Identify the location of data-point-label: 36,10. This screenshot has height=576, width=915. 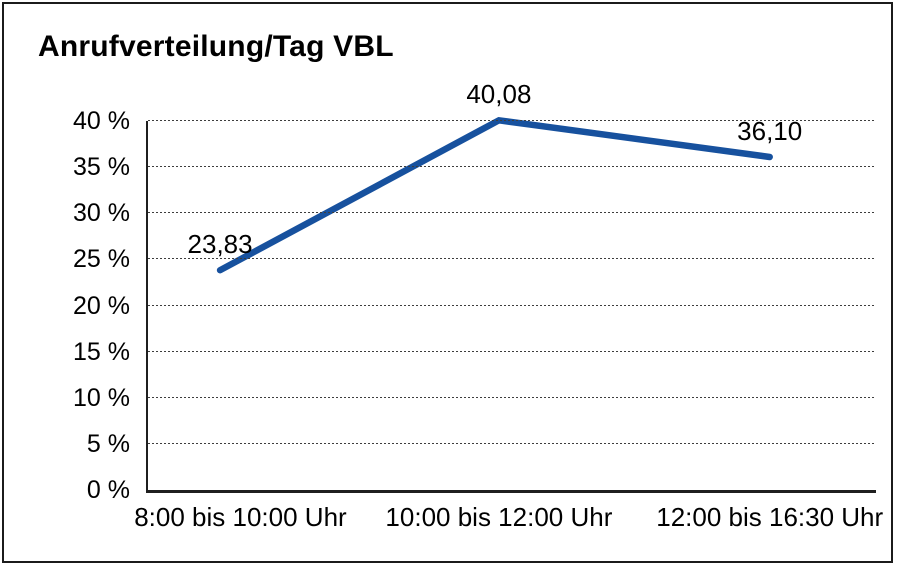
(770, 130).